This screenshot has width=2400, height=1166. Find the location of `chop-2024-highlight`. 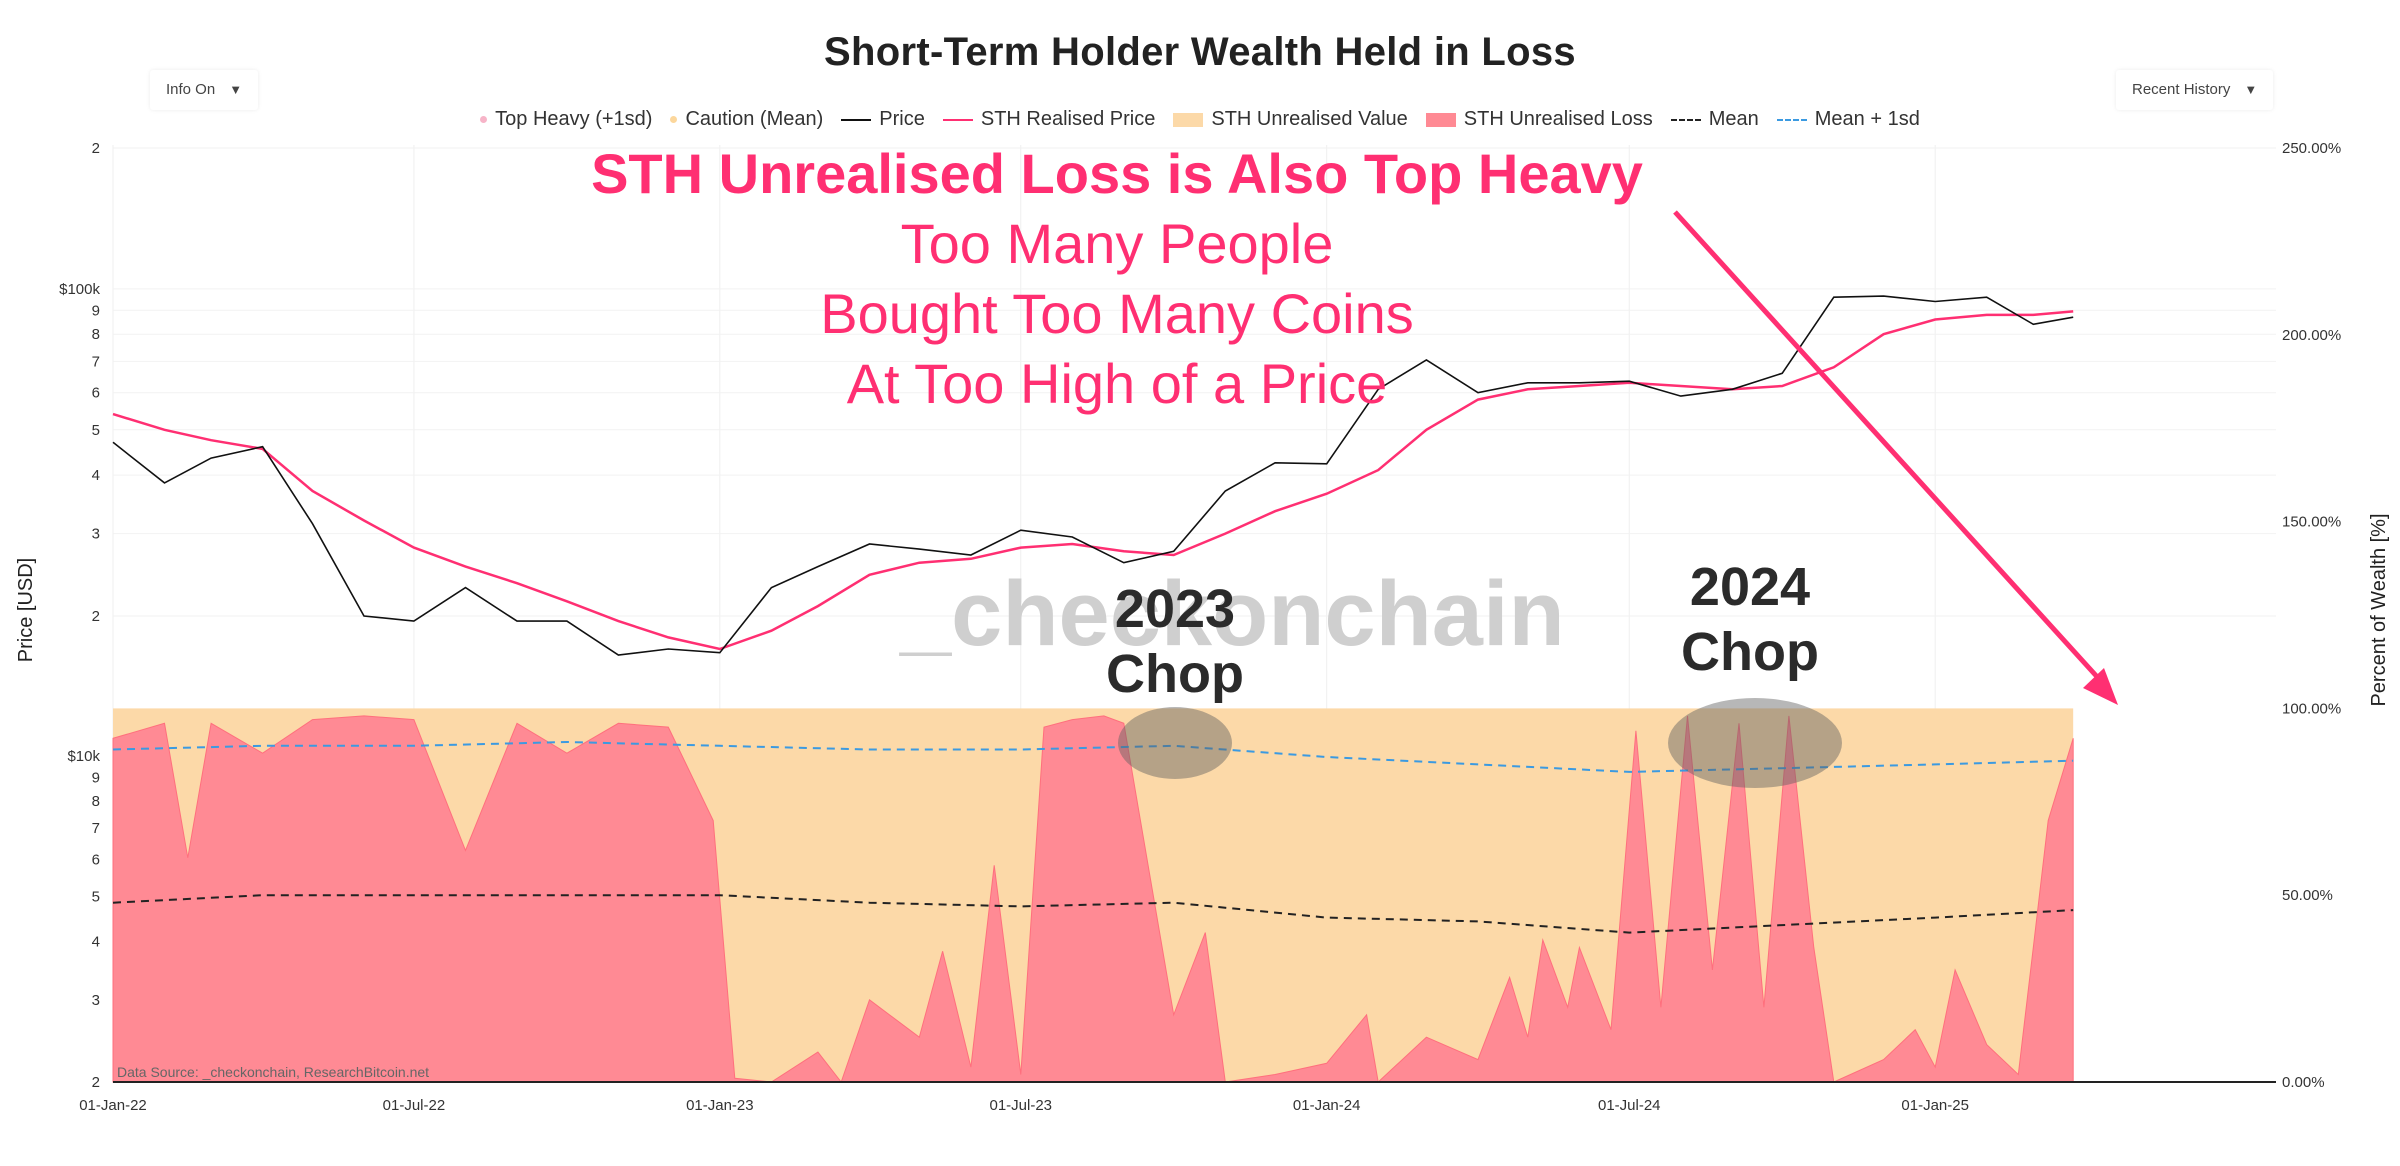

chop-2024-highlight is located at coordinates (1755, 743).